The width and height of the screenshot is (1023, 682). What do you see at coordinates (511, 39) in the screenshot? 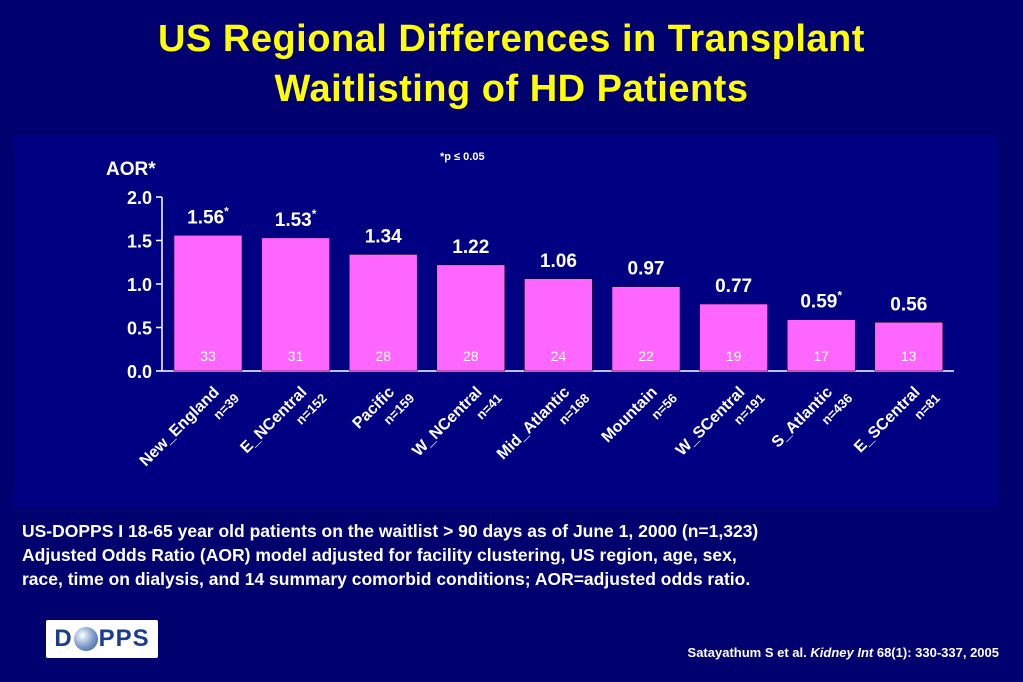
I see `title-line-1: US Regional Differences in Transplant` at bounding box center [511, 39].